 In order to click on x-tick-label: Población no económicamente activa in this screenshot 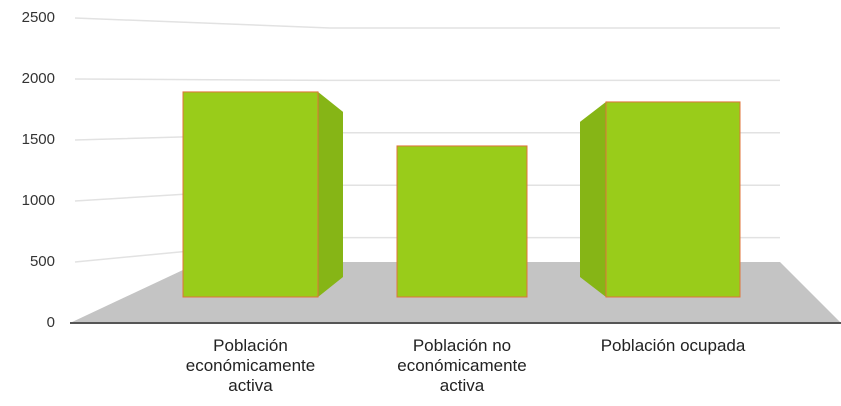, I will do `click(462, 365)`.